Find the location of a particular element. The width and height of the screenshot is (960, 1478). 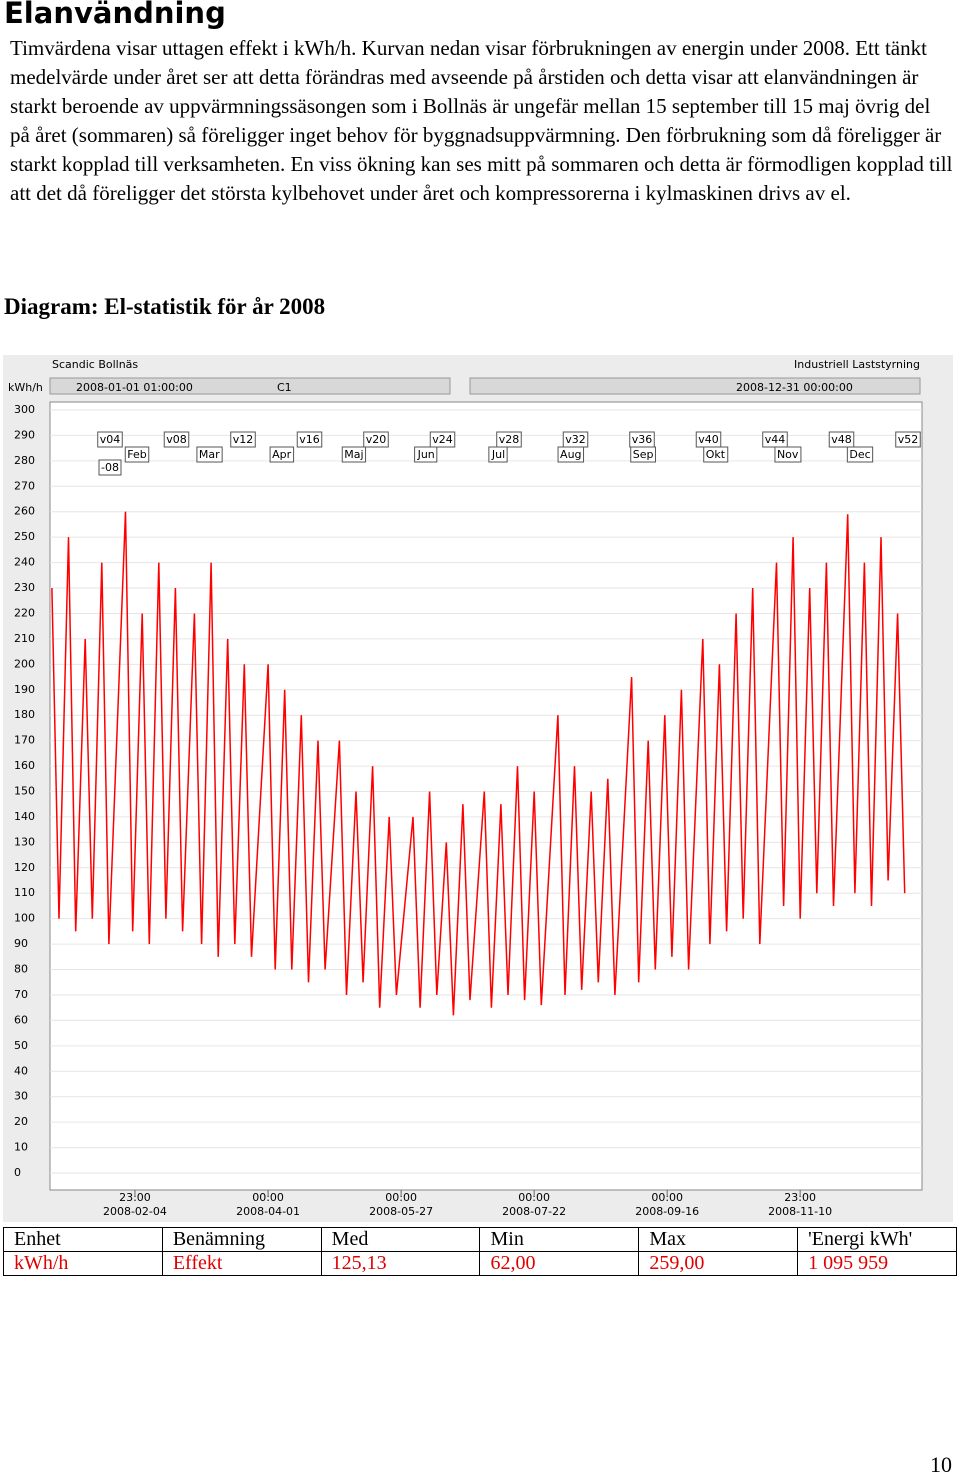

table-cell: Min is located at coordinates (559, 1239).